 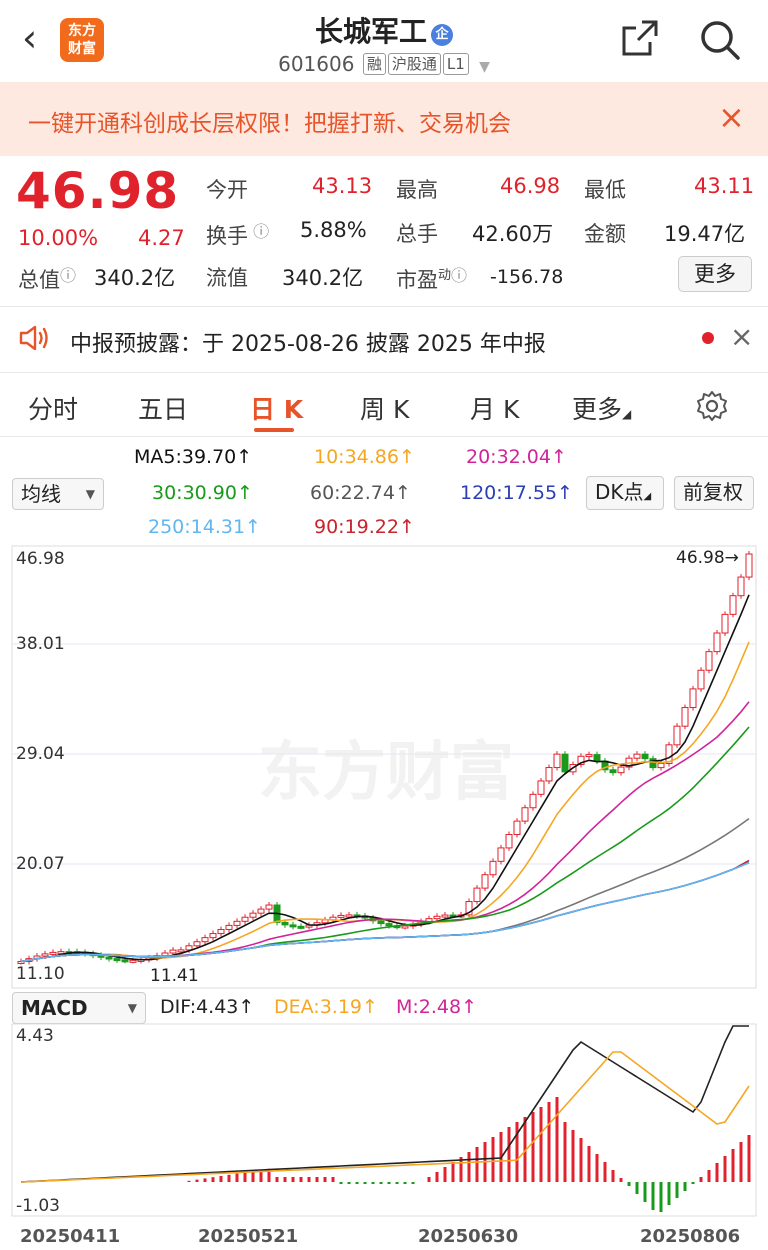 What do you see at coordinates (527, 277) in the screenshot?
I see `pe-value: -156.78` at bounding box center [527, 277].